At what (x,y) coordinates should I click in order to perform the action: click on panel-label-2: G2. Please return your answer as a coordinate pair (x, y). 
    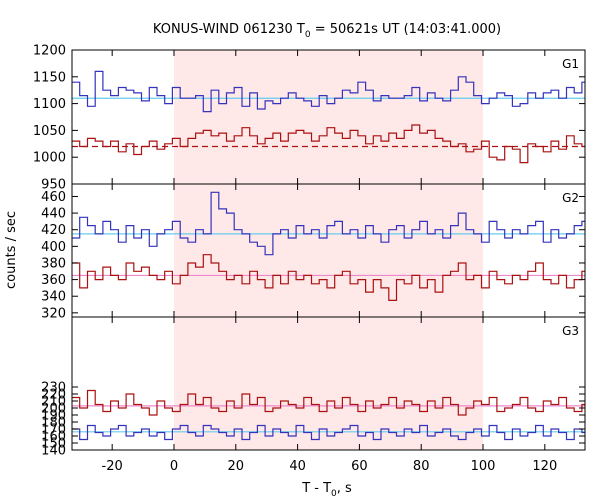
    Looking at the image, I should click on (570, 198).